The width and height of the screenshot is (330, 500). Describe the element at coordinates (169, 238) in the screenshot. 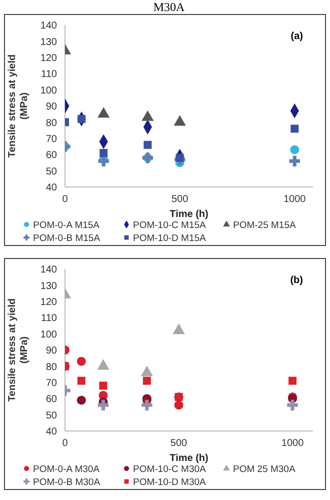

I see `legend-label: POM-10-D M15A` at that location.